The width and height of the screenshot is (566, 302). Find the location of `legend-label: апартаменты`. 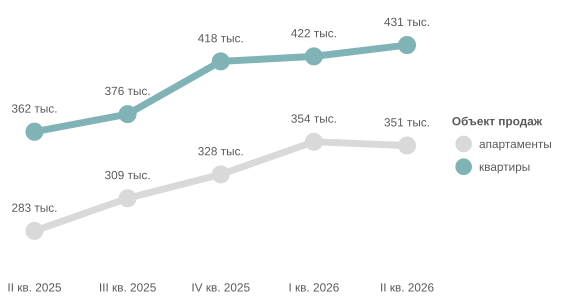

legend-label: апартаменты is located at coordinates (515, 146).